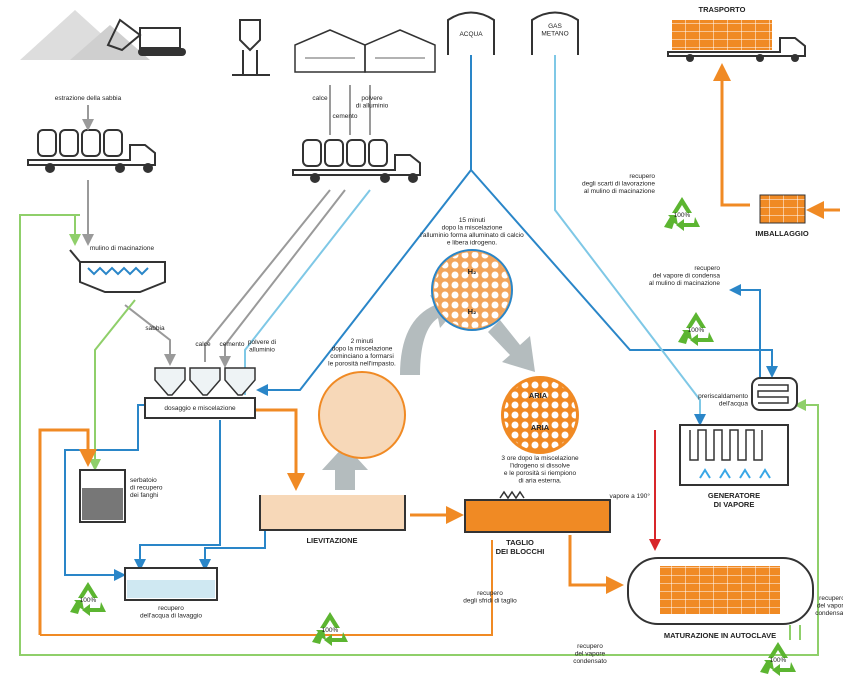  I want to click on label: H₂, so click(472, 311).